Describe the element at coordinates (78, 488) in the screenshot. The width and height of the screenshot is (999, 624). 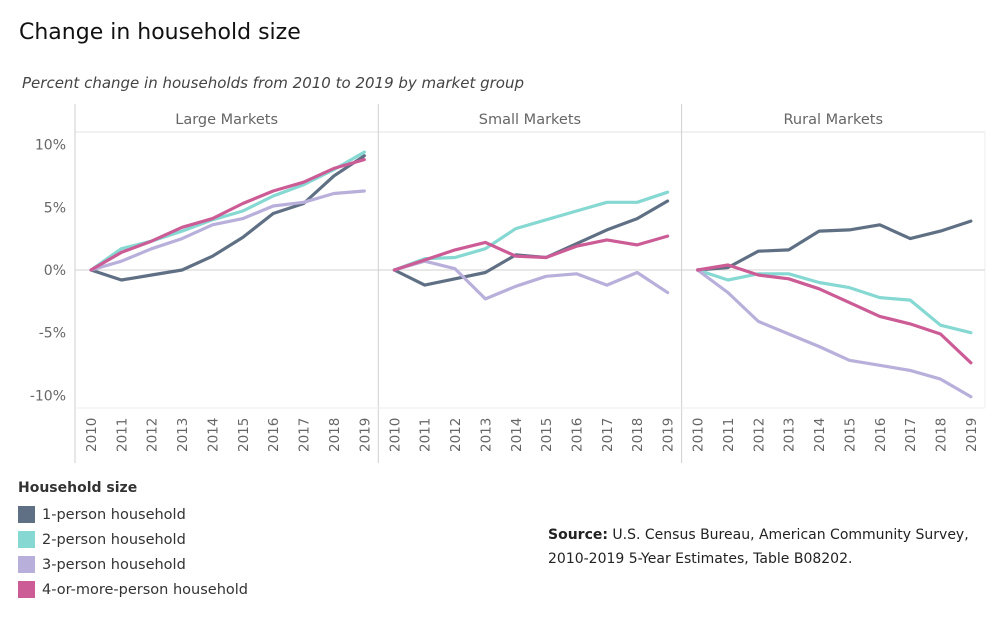
I see `legend-title: Household size` at that location.